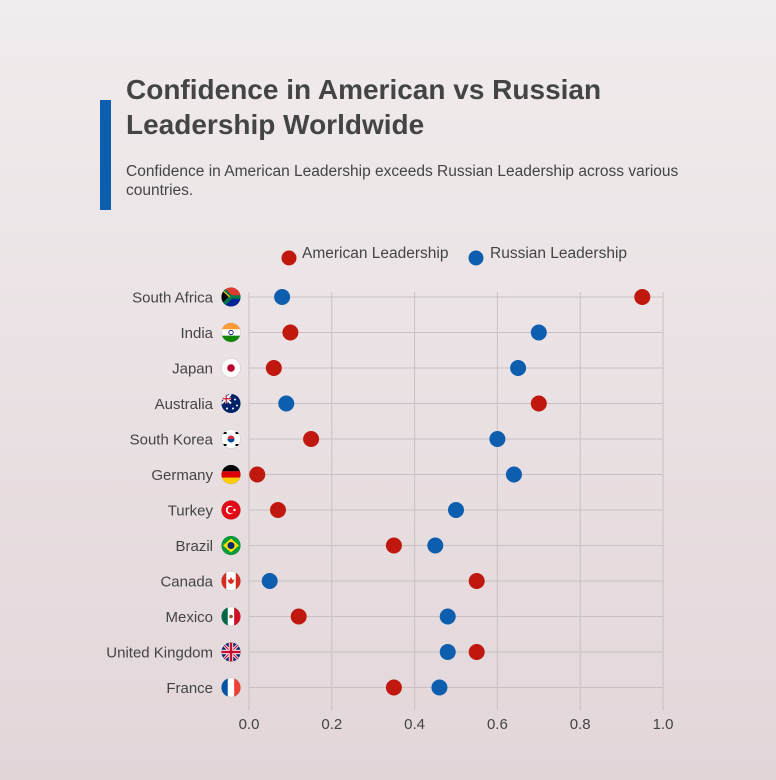  I want to click on x-tick-label: 0.0, so click(249, 724).